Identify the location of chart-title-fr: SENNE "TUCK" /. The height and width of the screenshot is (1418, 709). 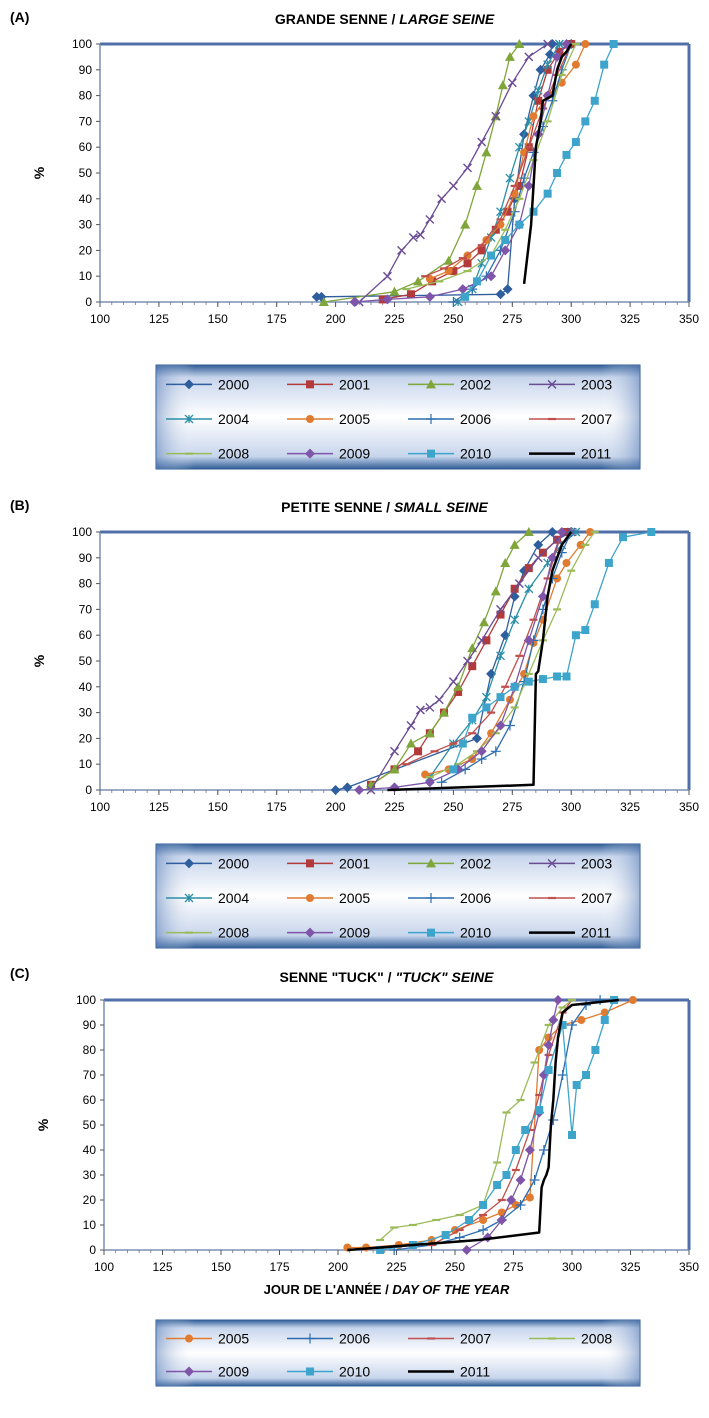
(337, 977).